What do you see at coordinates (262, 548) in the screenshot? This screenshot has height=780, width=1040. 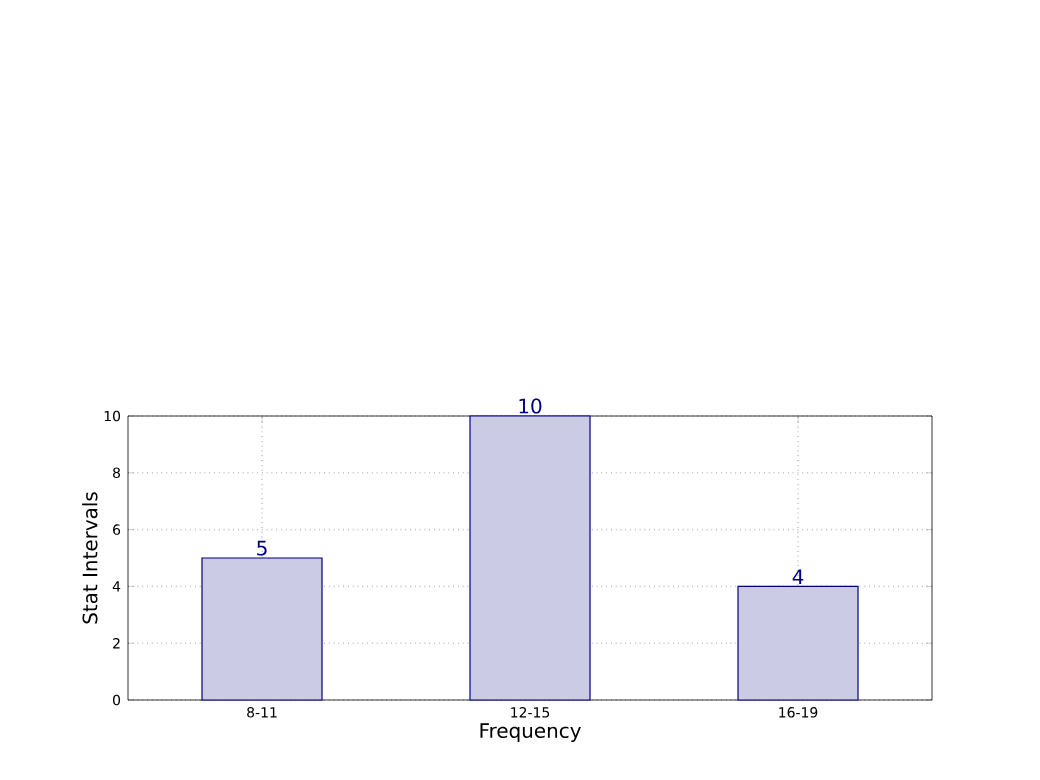 I see `data-label: 5` at bounding box center [262, 548].